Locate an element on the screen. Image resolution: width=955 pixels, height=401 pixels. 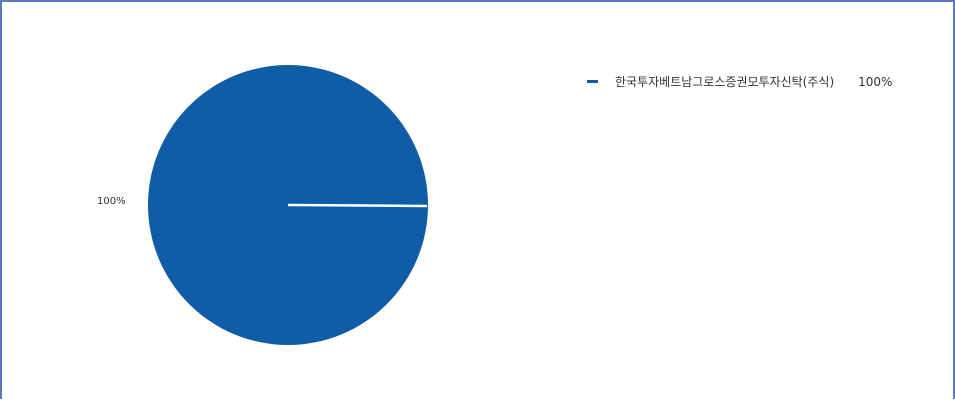
legend-swatch is located at coordinates (592, 81).